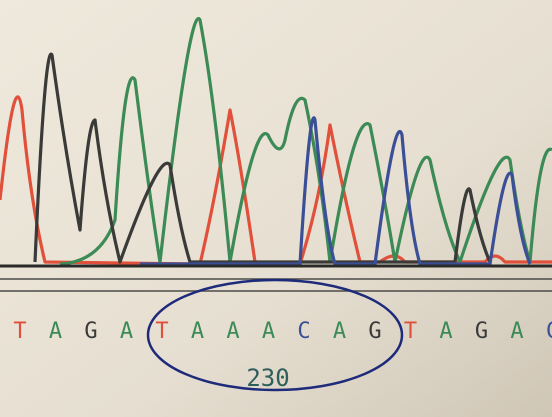  I want to click on position-label: 230, so click(267, 378).